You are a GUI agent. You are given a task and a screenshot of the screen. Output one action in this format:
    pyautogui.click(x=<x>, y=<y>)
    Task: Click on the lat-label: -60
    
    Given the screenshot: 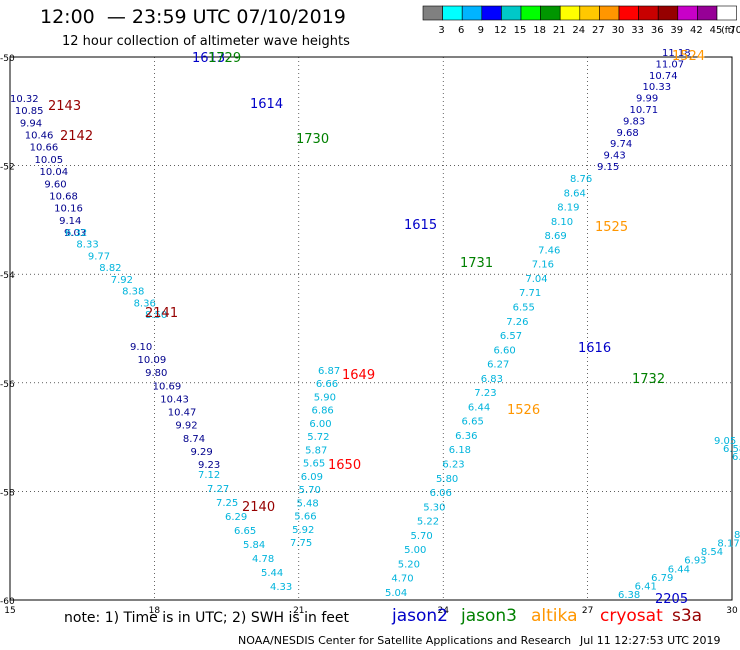 What is the action you would take?
    pyautogui.click(x=7, y=602)
    